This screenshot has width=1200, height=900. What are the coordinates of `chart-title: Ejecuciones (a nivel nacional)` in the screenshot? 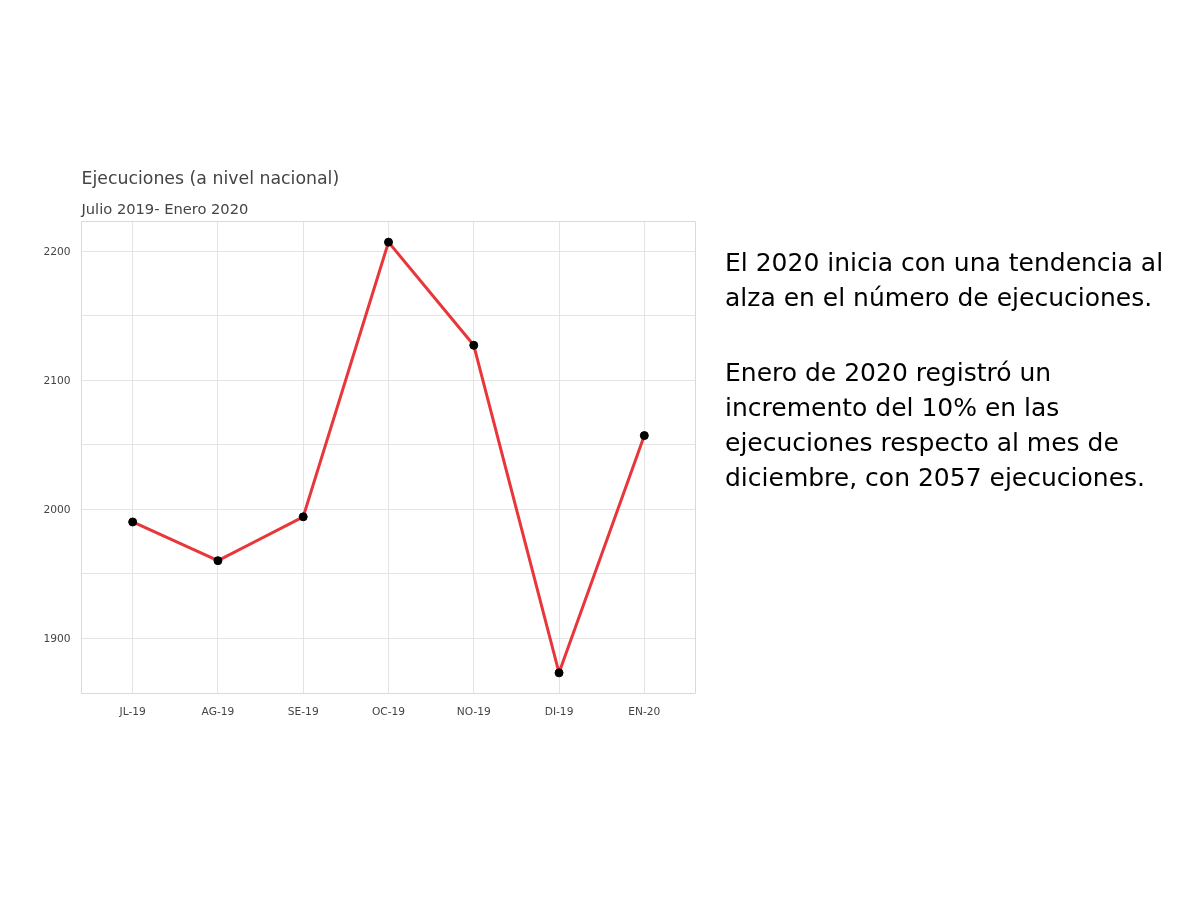 It's located at (210, 177).